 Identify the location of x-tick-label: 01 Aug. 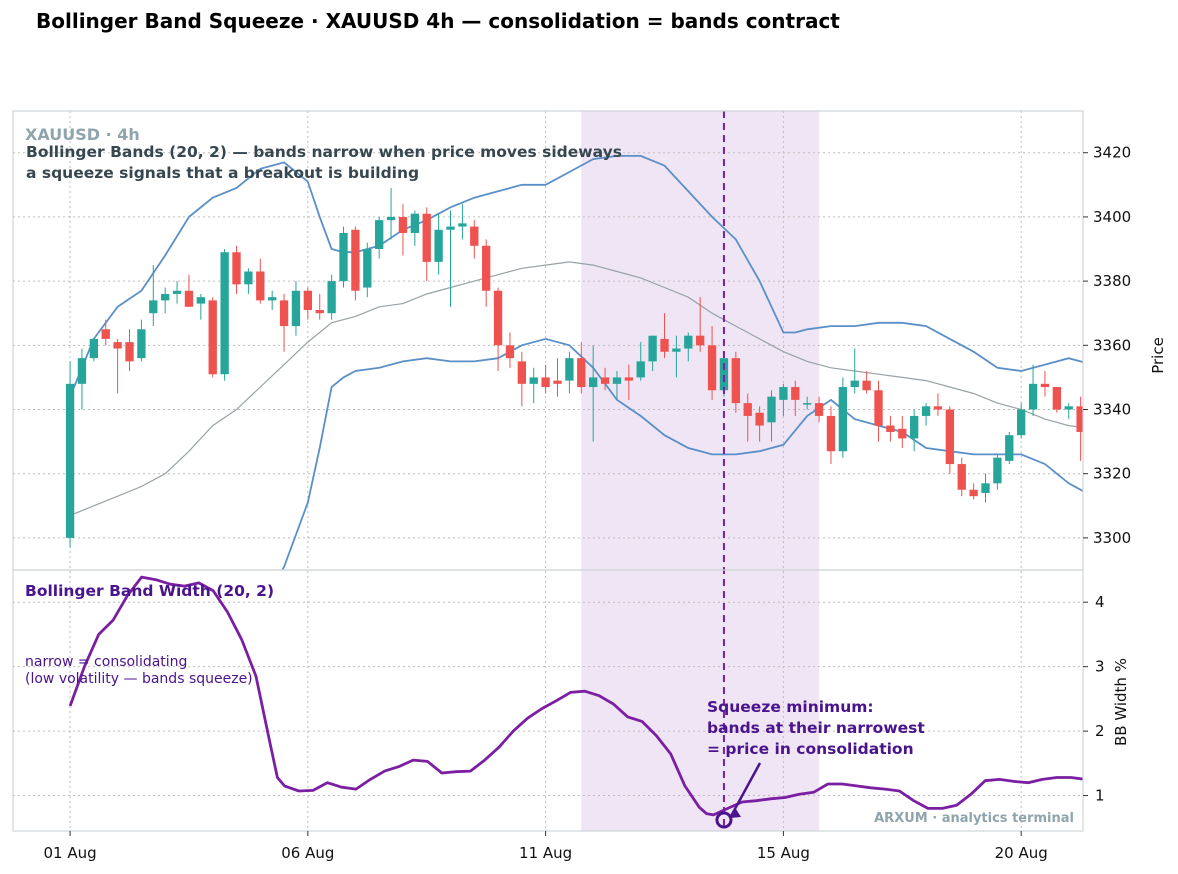
(69, 853).